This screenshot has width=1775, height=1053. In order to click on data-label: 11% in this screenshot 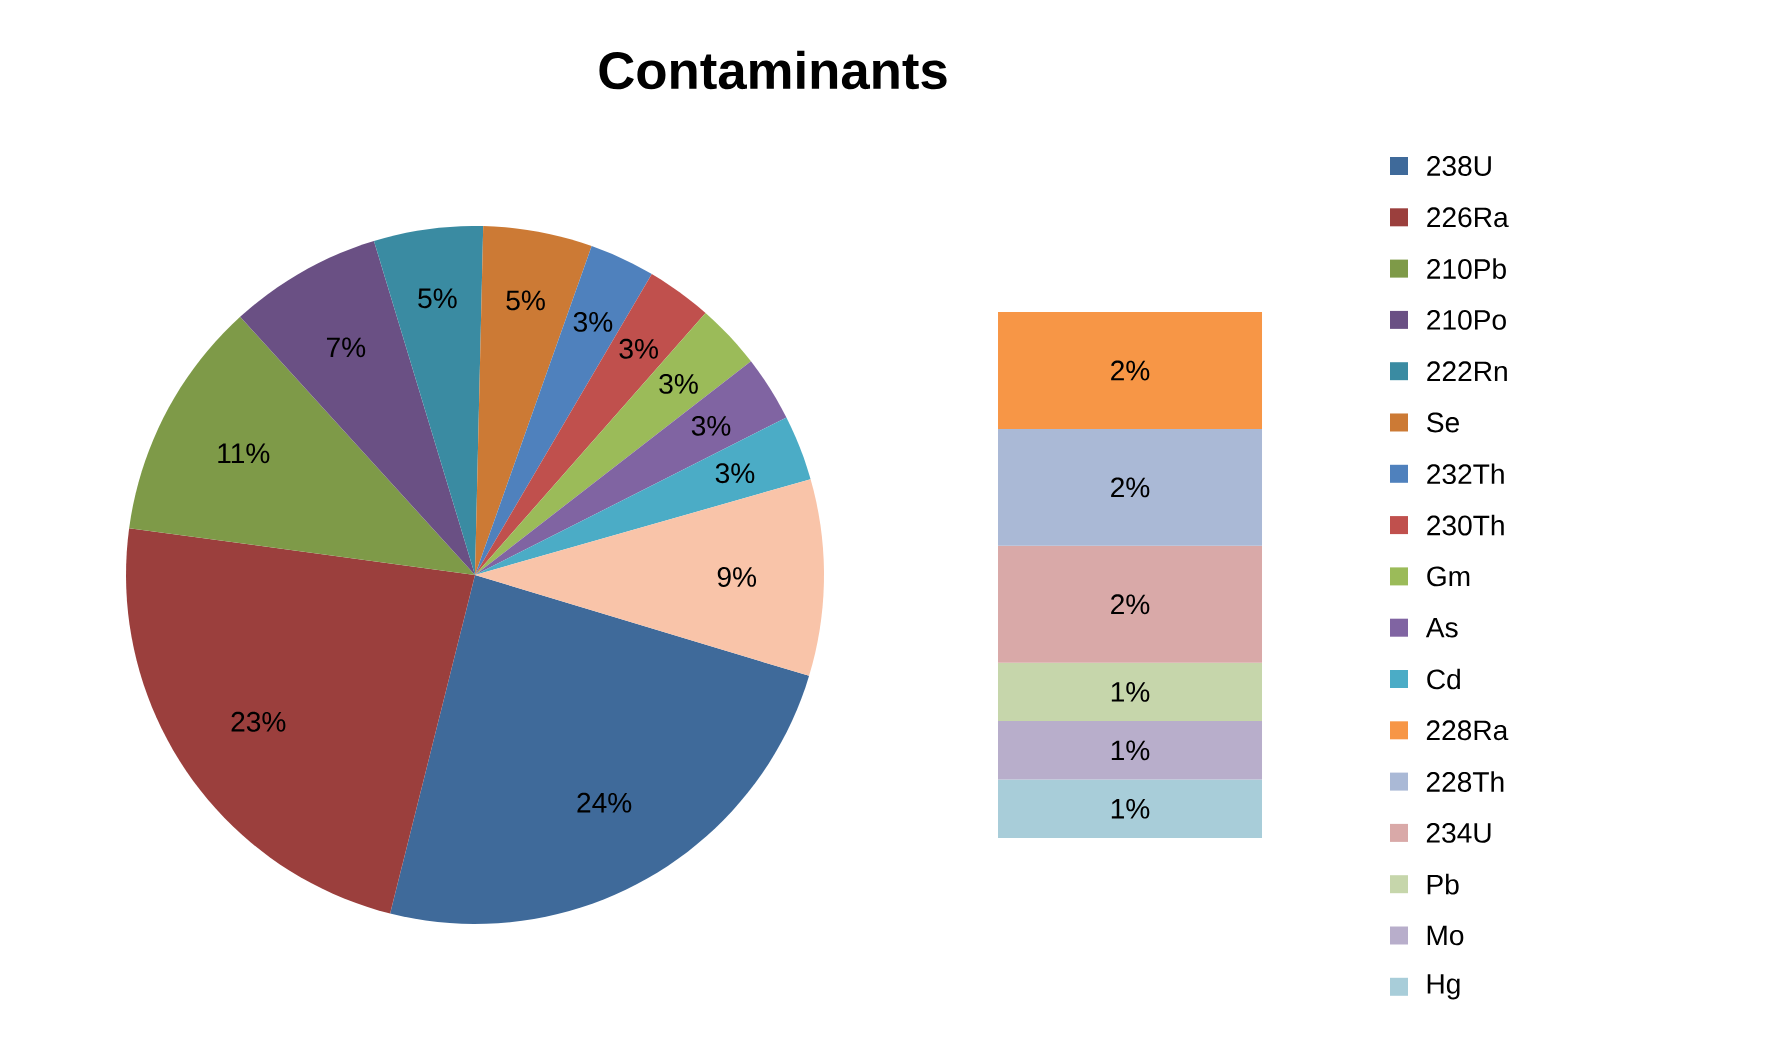, I will do `click(244, 453)`.